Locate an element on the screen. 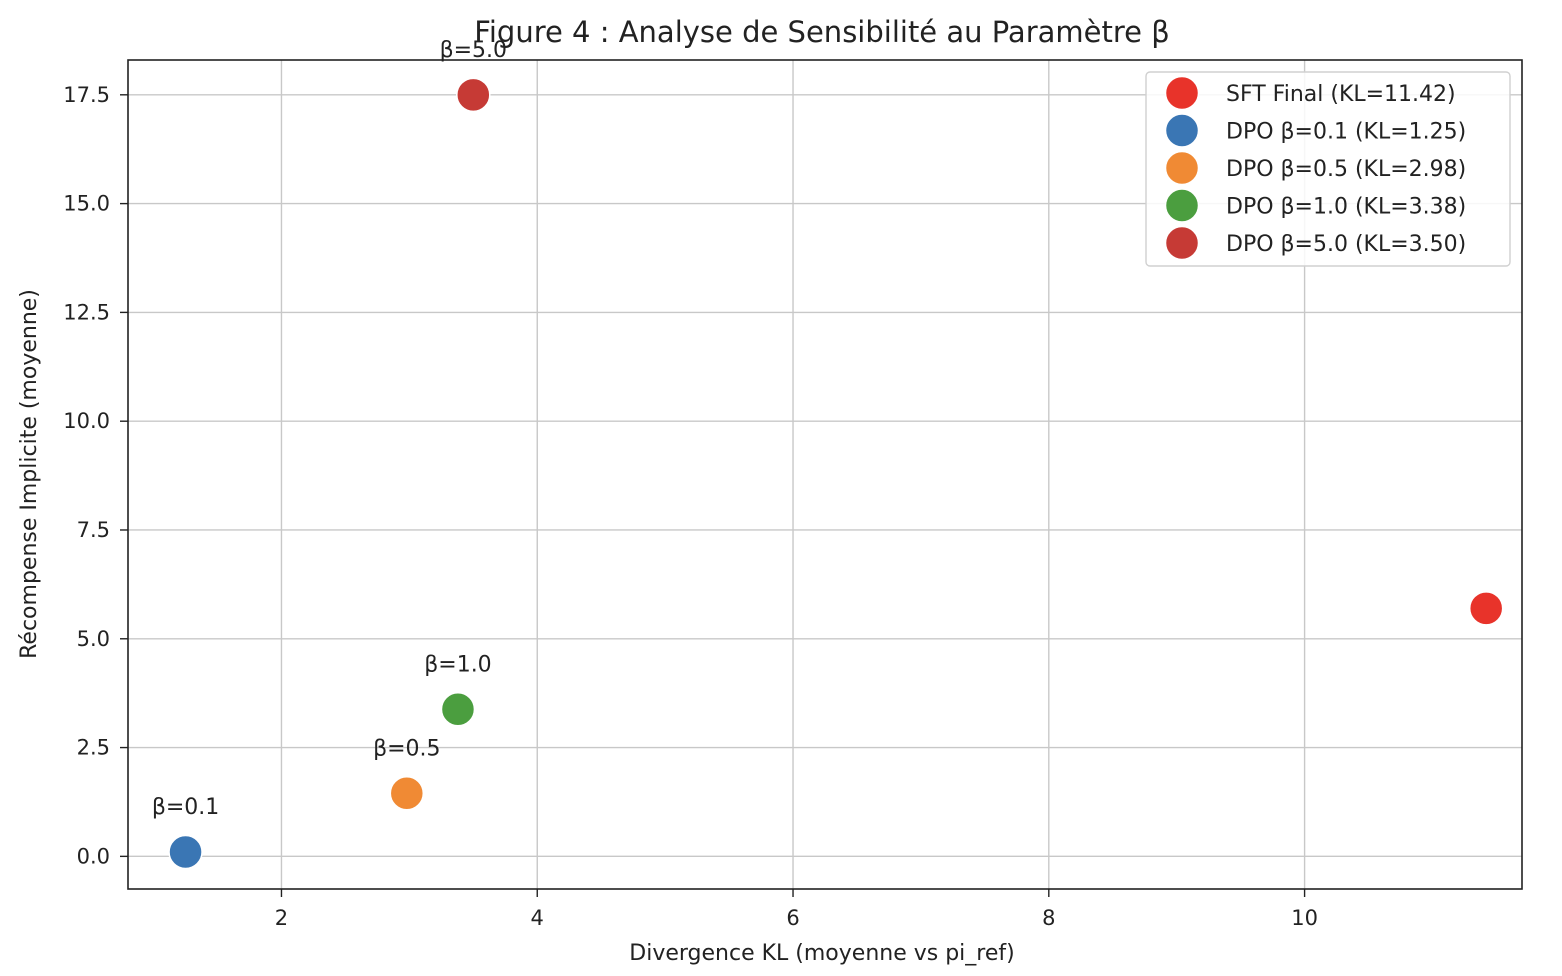 Image resolution: width=1562 pixels, height=976 pixels. legend-entry: DPO β=0.5 (KL=2.98) is located at coordinates (1346, 169).